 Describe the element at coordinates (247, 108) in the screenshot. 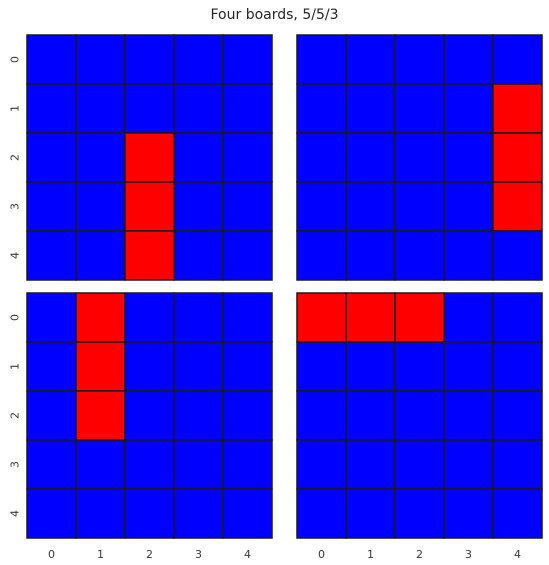

I see `cell-p0-r1-c4` at that location.